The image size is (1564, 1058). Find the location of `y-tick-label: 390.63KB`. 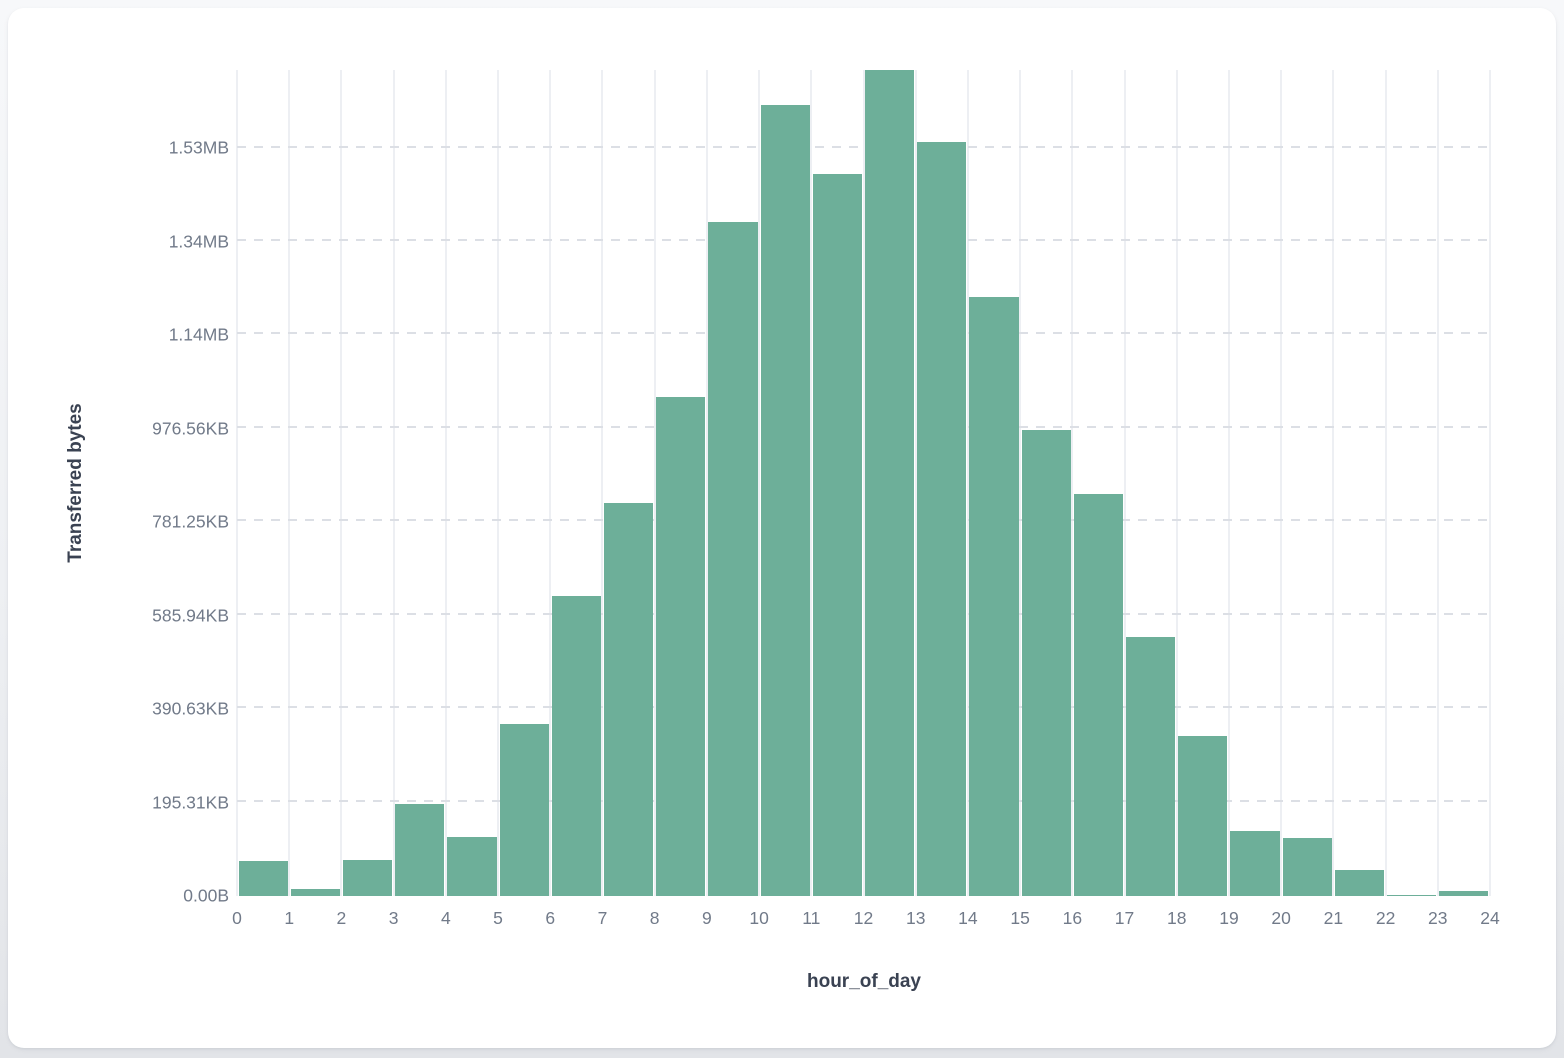

y-tick-label: 390.63KB is located at coordinates (190, 708).